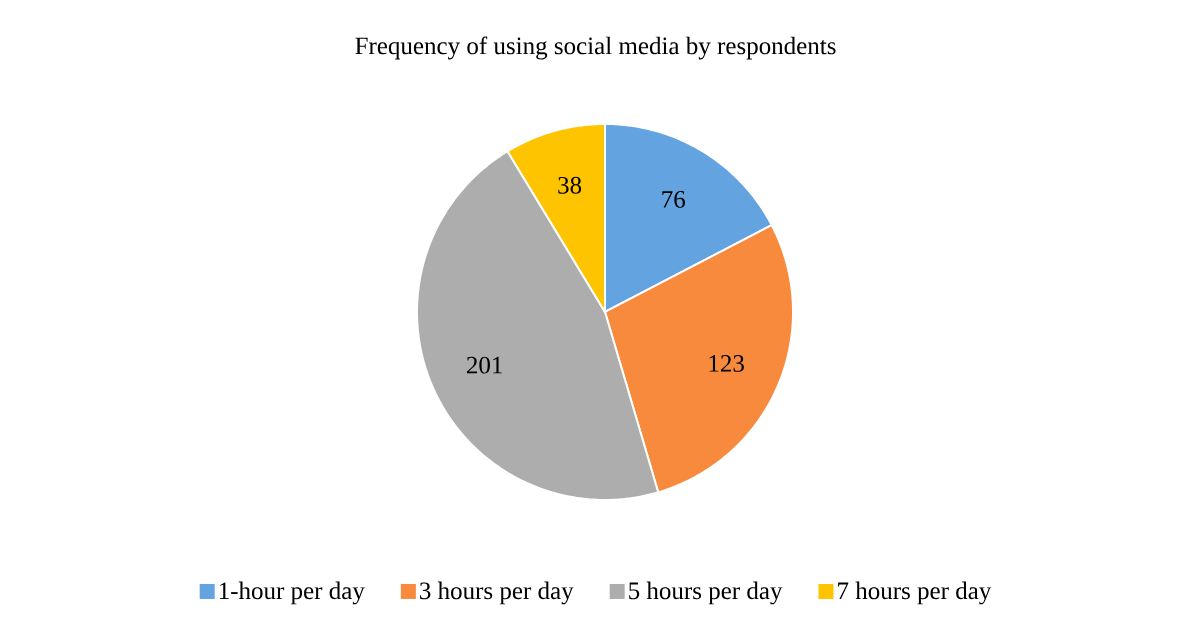 This screenshot has height=627, width=1191. What do you see at coordinates (726, 363) in the screenshot?
I see `data-label: 123` at bounding box center [726, 363].